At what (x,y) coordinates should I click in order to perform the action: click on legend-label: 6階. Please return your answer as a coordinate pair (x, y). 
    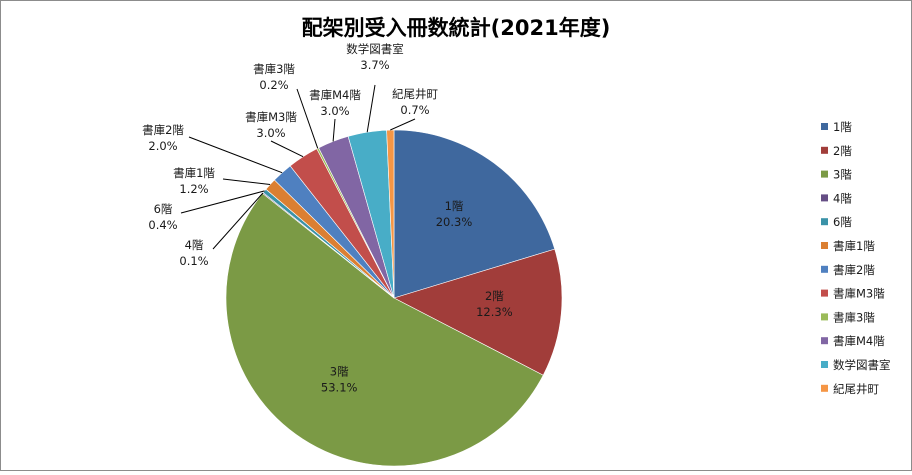
    Looking at the image, I should click on (842, 222).